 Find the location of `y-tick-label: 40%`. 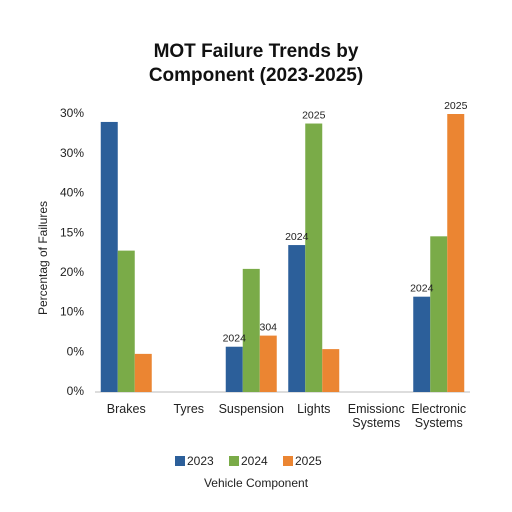

y-tick-label: 40% is located at coordinates (72, 193).